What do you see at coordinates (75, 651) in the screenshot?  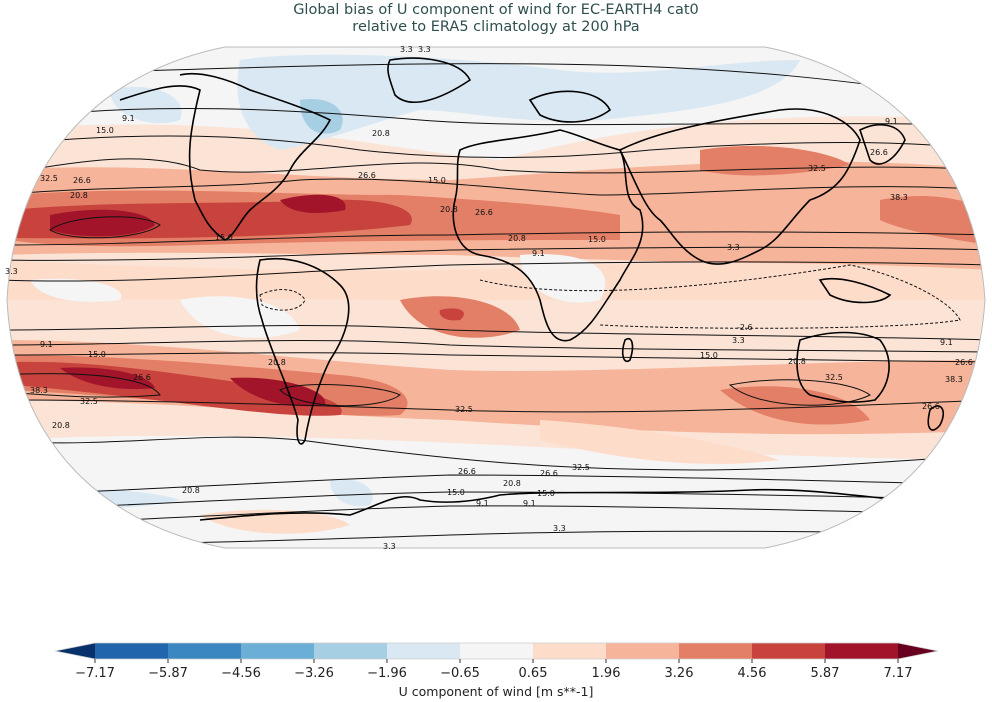 I see `colorbar-extend-min` at bounding box center [75, 651].